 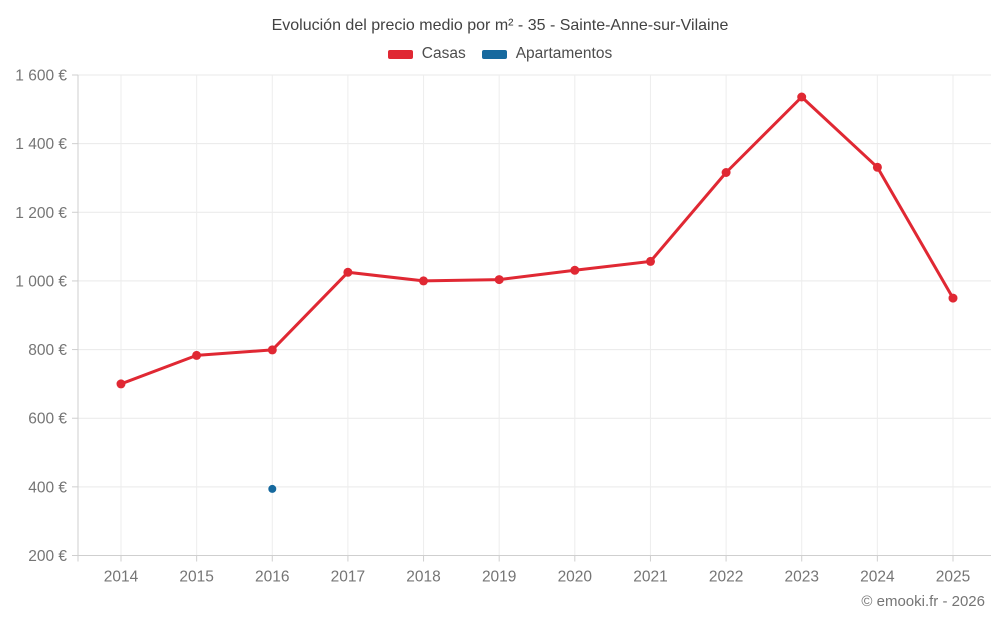 I want to click on casas-point-2018, so click(x=423, y=281).